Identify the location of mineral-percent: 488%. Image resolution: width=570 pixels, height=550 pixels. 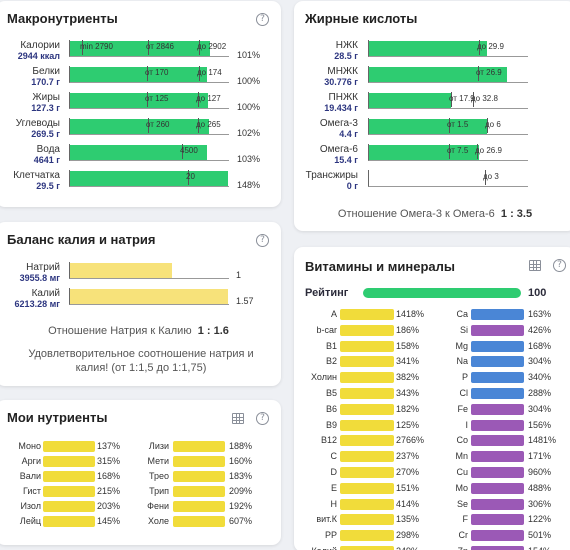
(540, 487).